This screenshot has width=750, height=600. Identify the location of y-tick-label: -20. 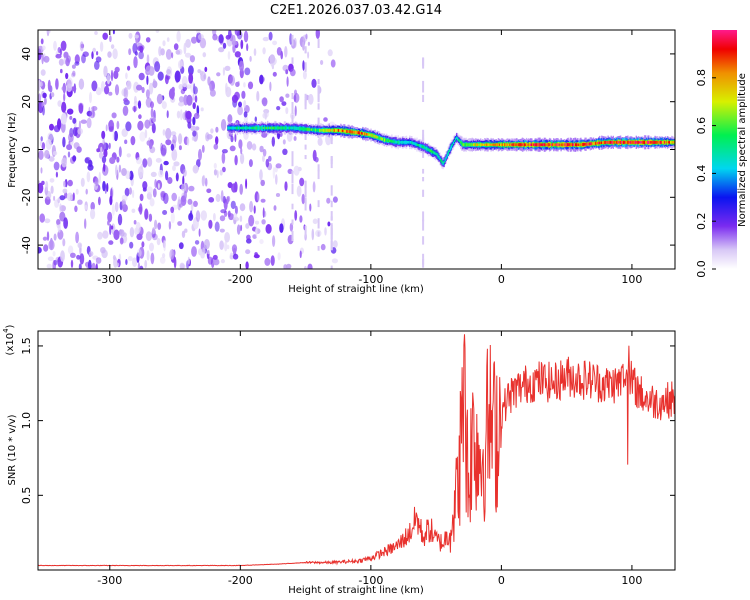
(26, 197).